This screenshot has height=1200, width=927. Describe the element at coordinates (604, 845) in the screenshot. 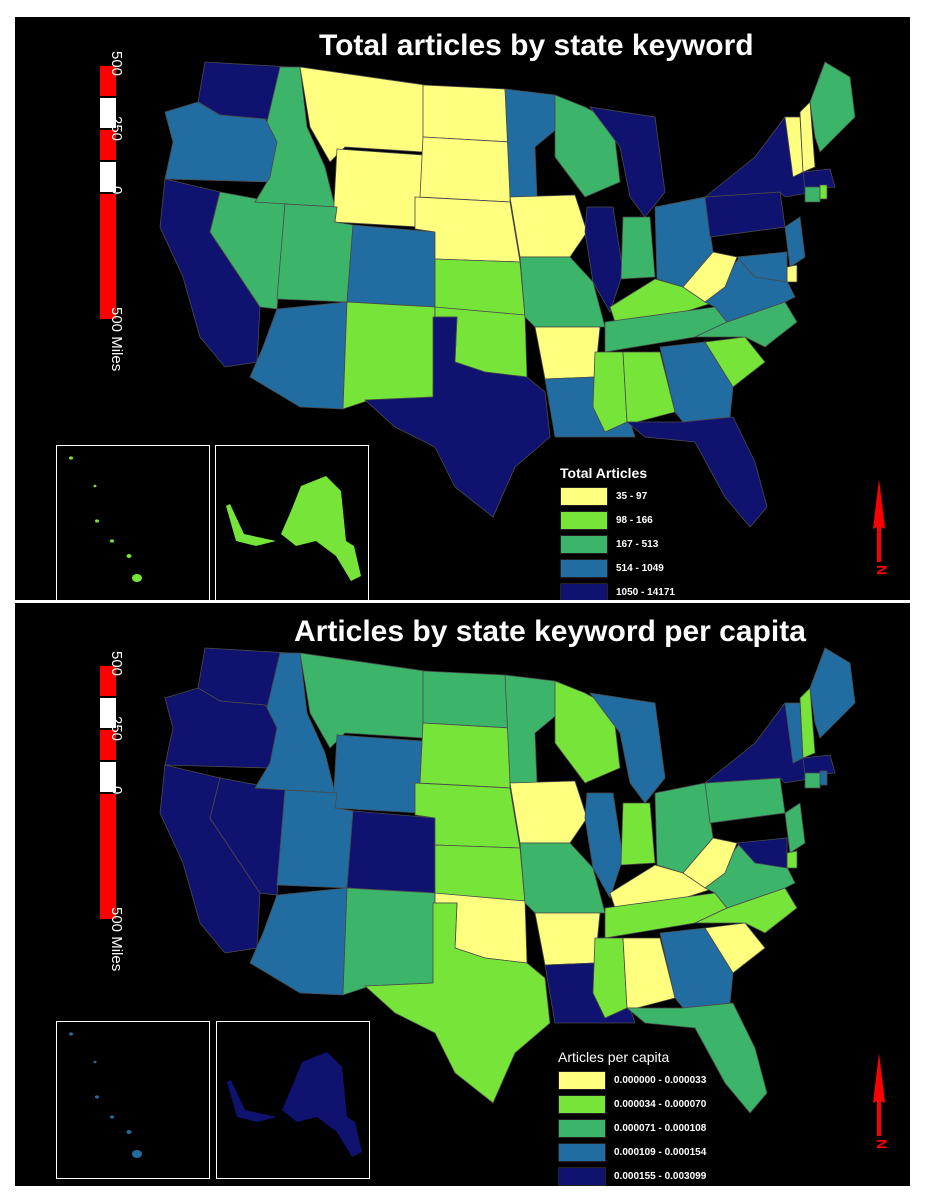

I see `state-il` at that location.